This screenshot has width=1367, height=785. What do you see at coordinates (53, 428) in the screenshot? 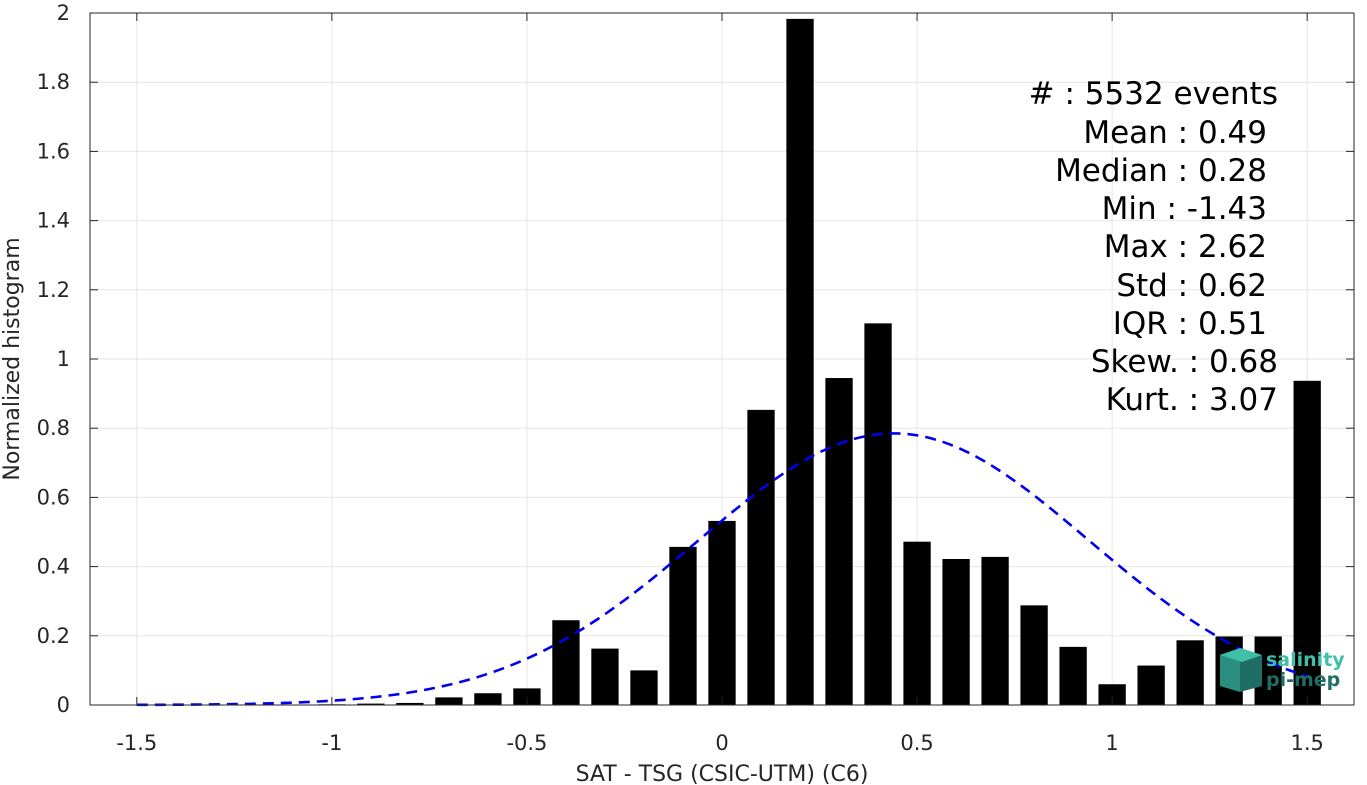
I see `y-tick-label-4: 0.8` at bounding box center [53, 428].